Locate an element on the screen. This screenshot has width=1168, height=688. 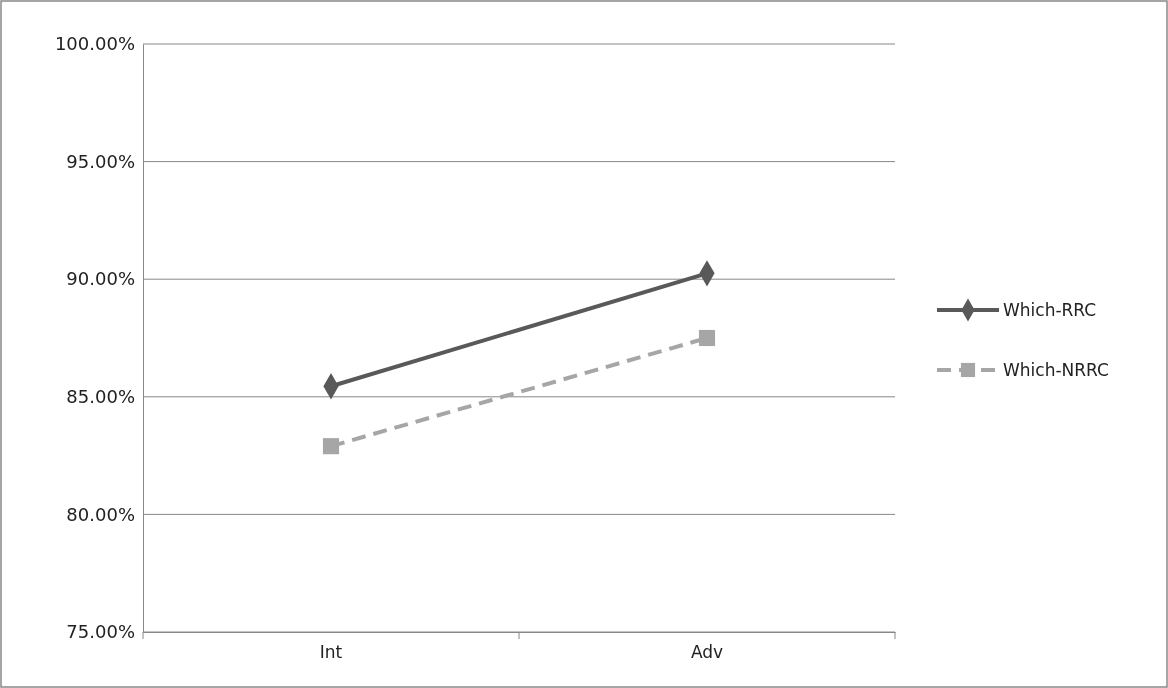
legend-label: Which-NRRC is located at coordinates (1056, 370).